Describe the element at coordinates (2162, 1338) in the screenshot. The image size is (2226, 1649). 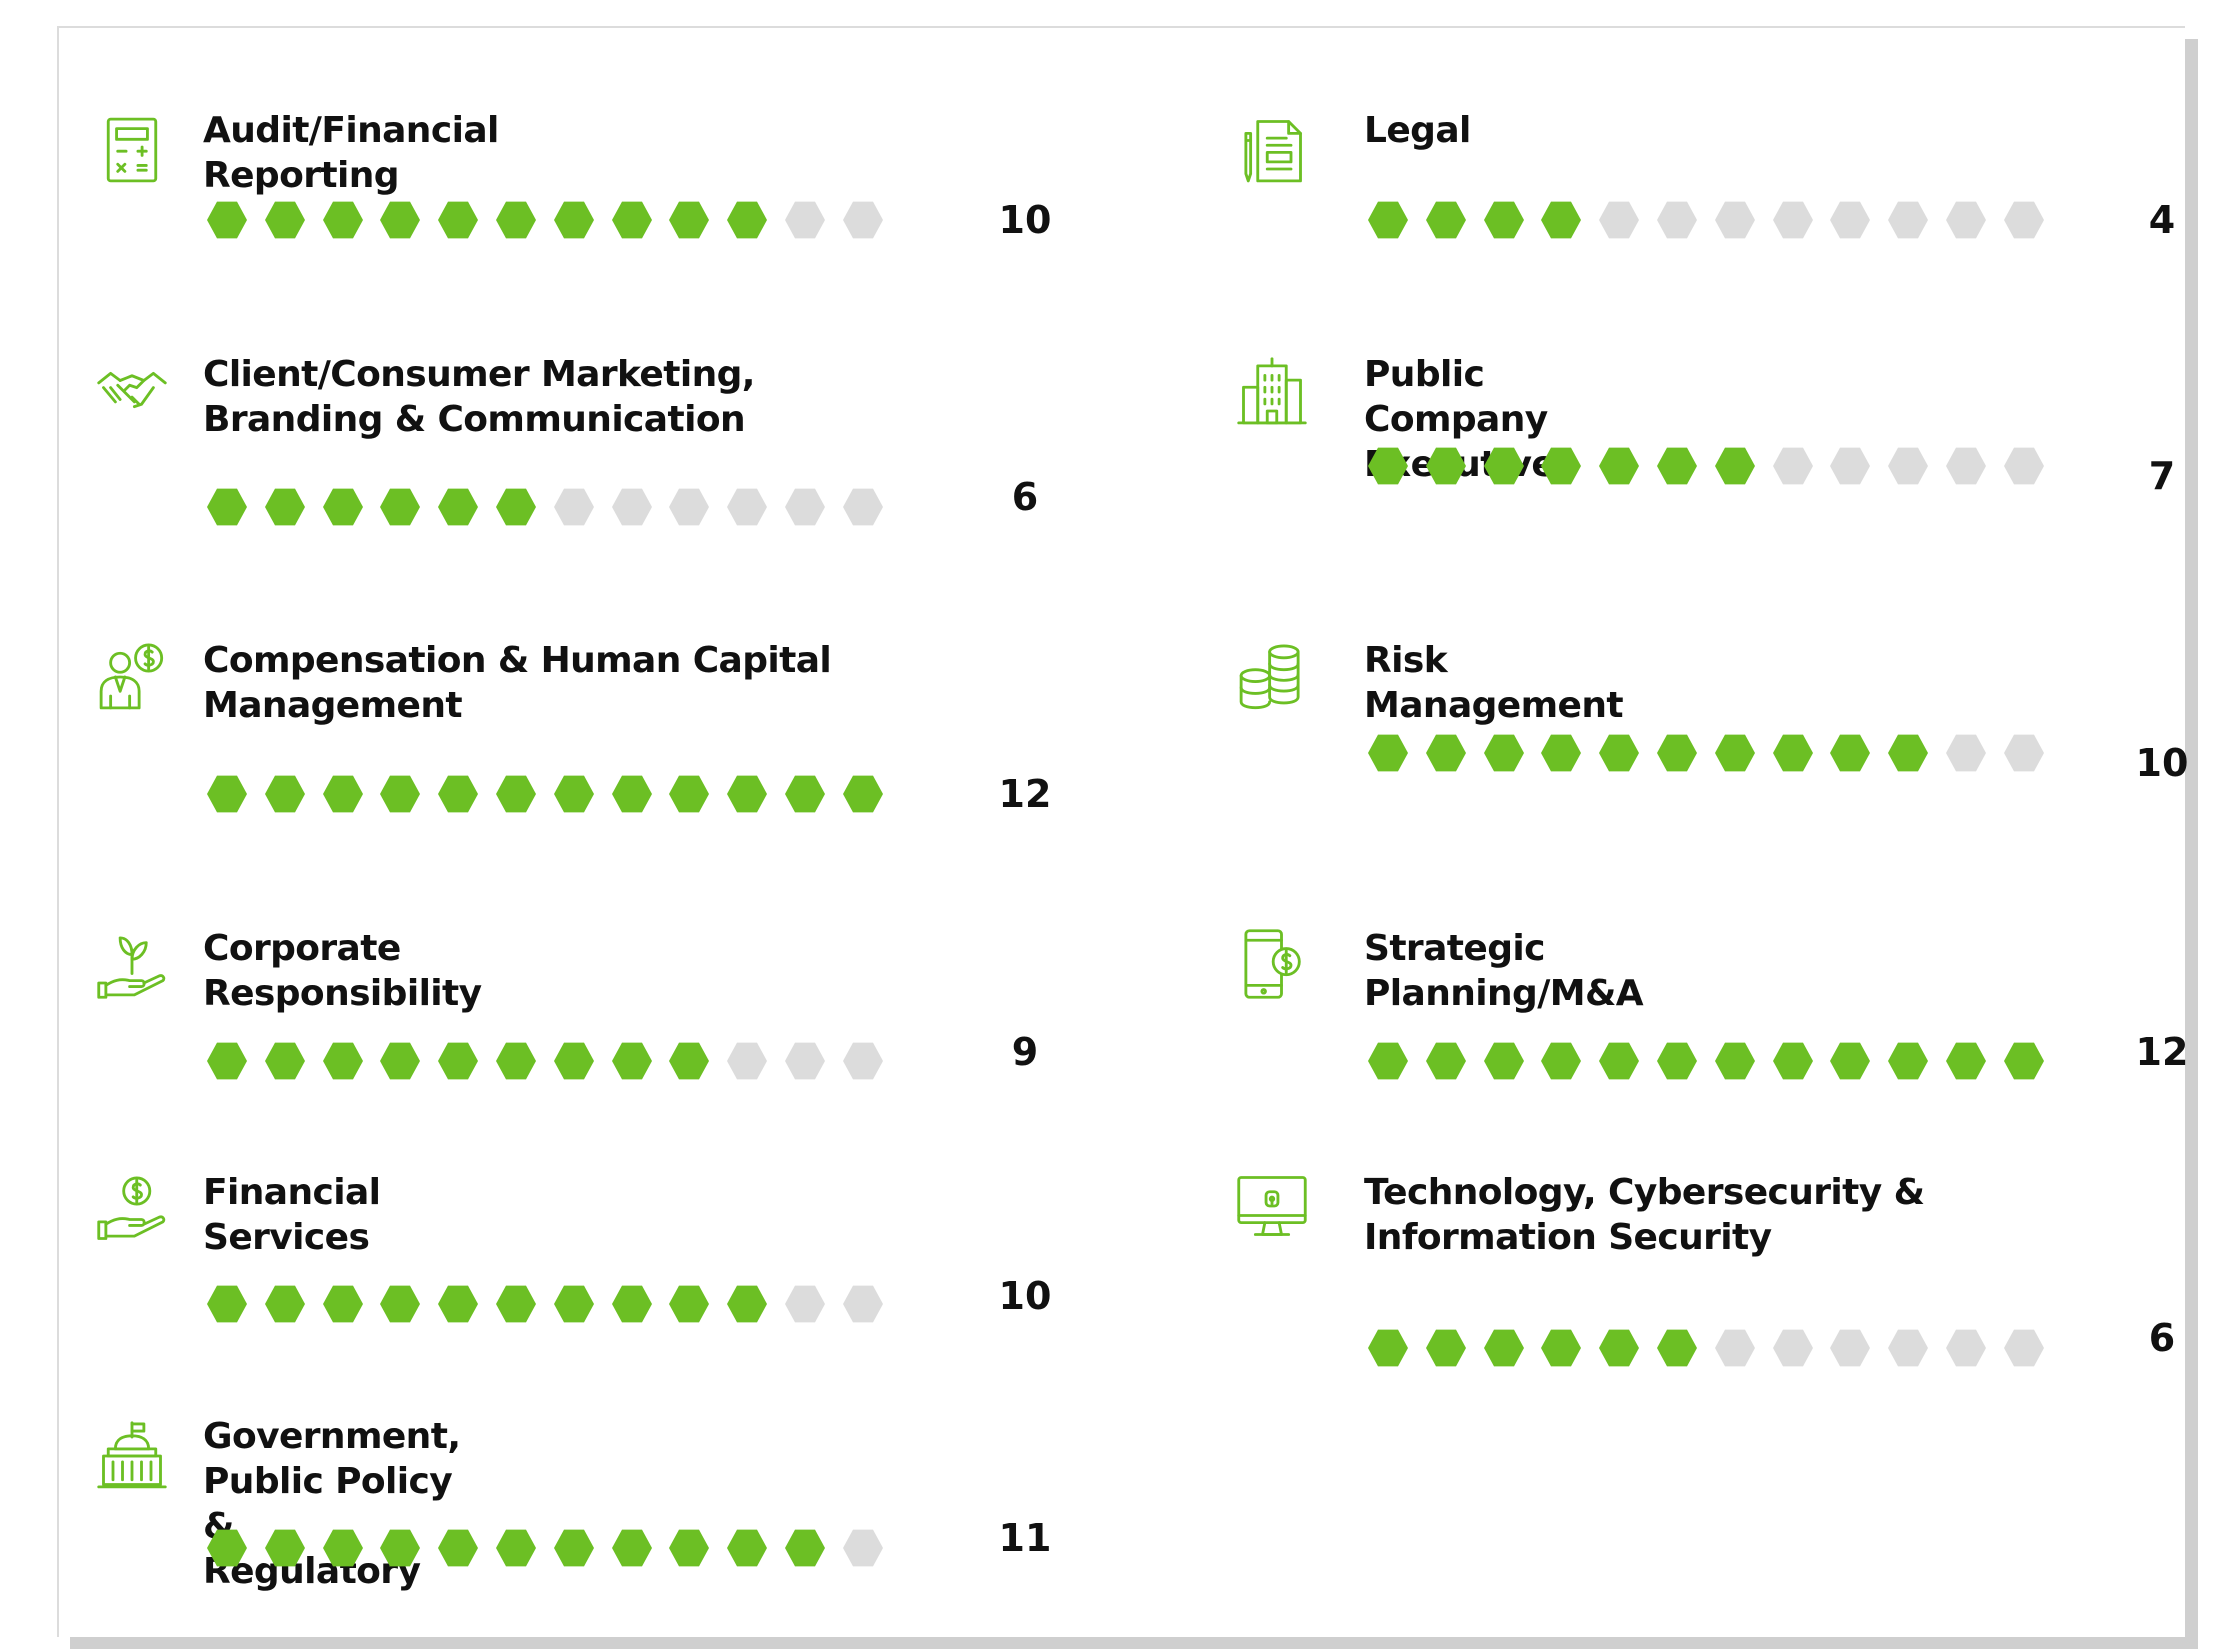
I see `skill-count: 6` at that location.